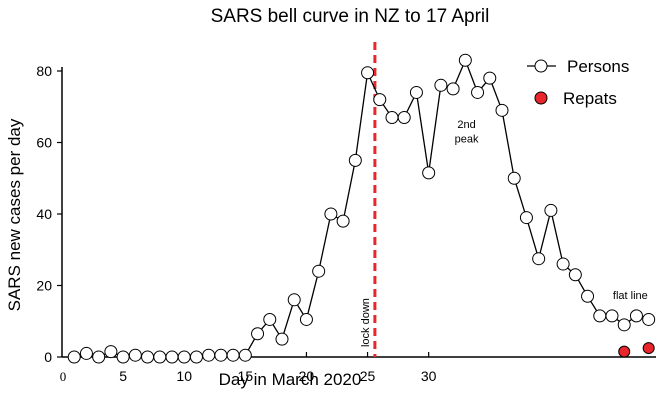  I want to click on x-tick-label: 30, so click(429, 376).